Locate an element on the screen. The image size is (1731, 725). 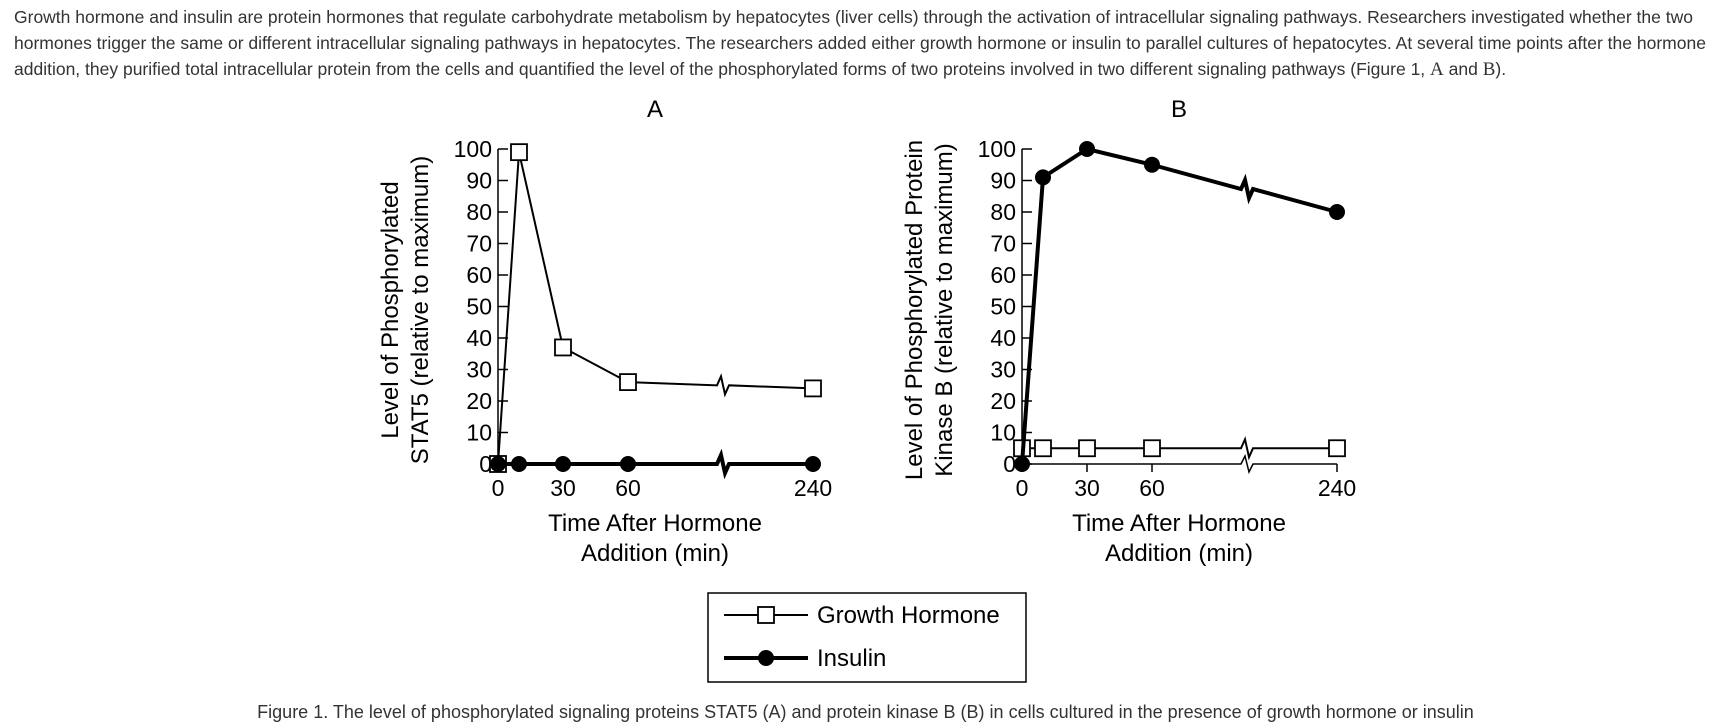
intro-fig-a: A is located at coordinates (1437, 69).